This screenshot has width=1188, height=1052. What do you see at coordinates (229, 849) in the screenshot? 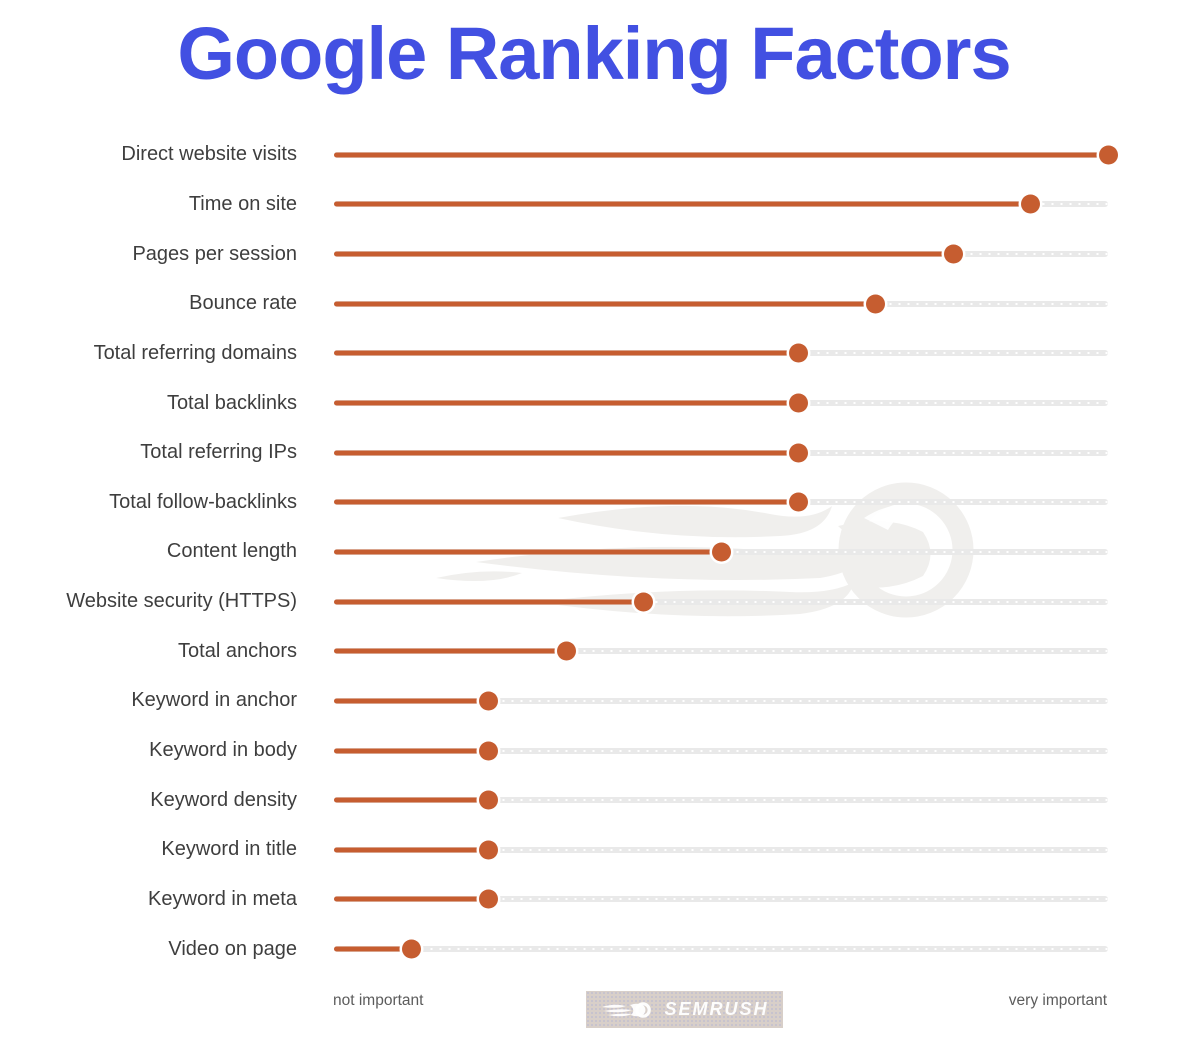
I see `row-label: Keyword in title` at bounding box center [229, 849].